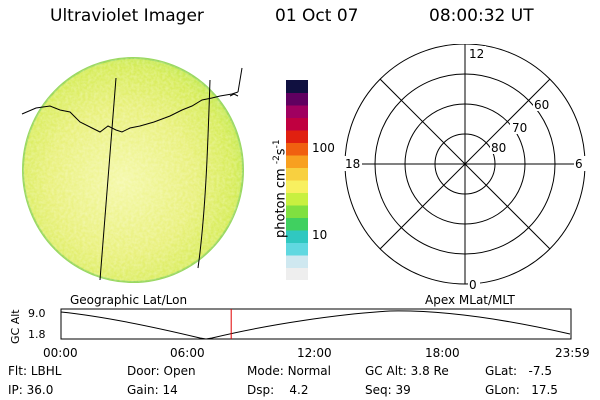 The height and width of the screenshot is (400, 600). Describe the element at coordinates (481, 16) in the screenshot. I see `time-label: 08:00:32 UT` at that location.